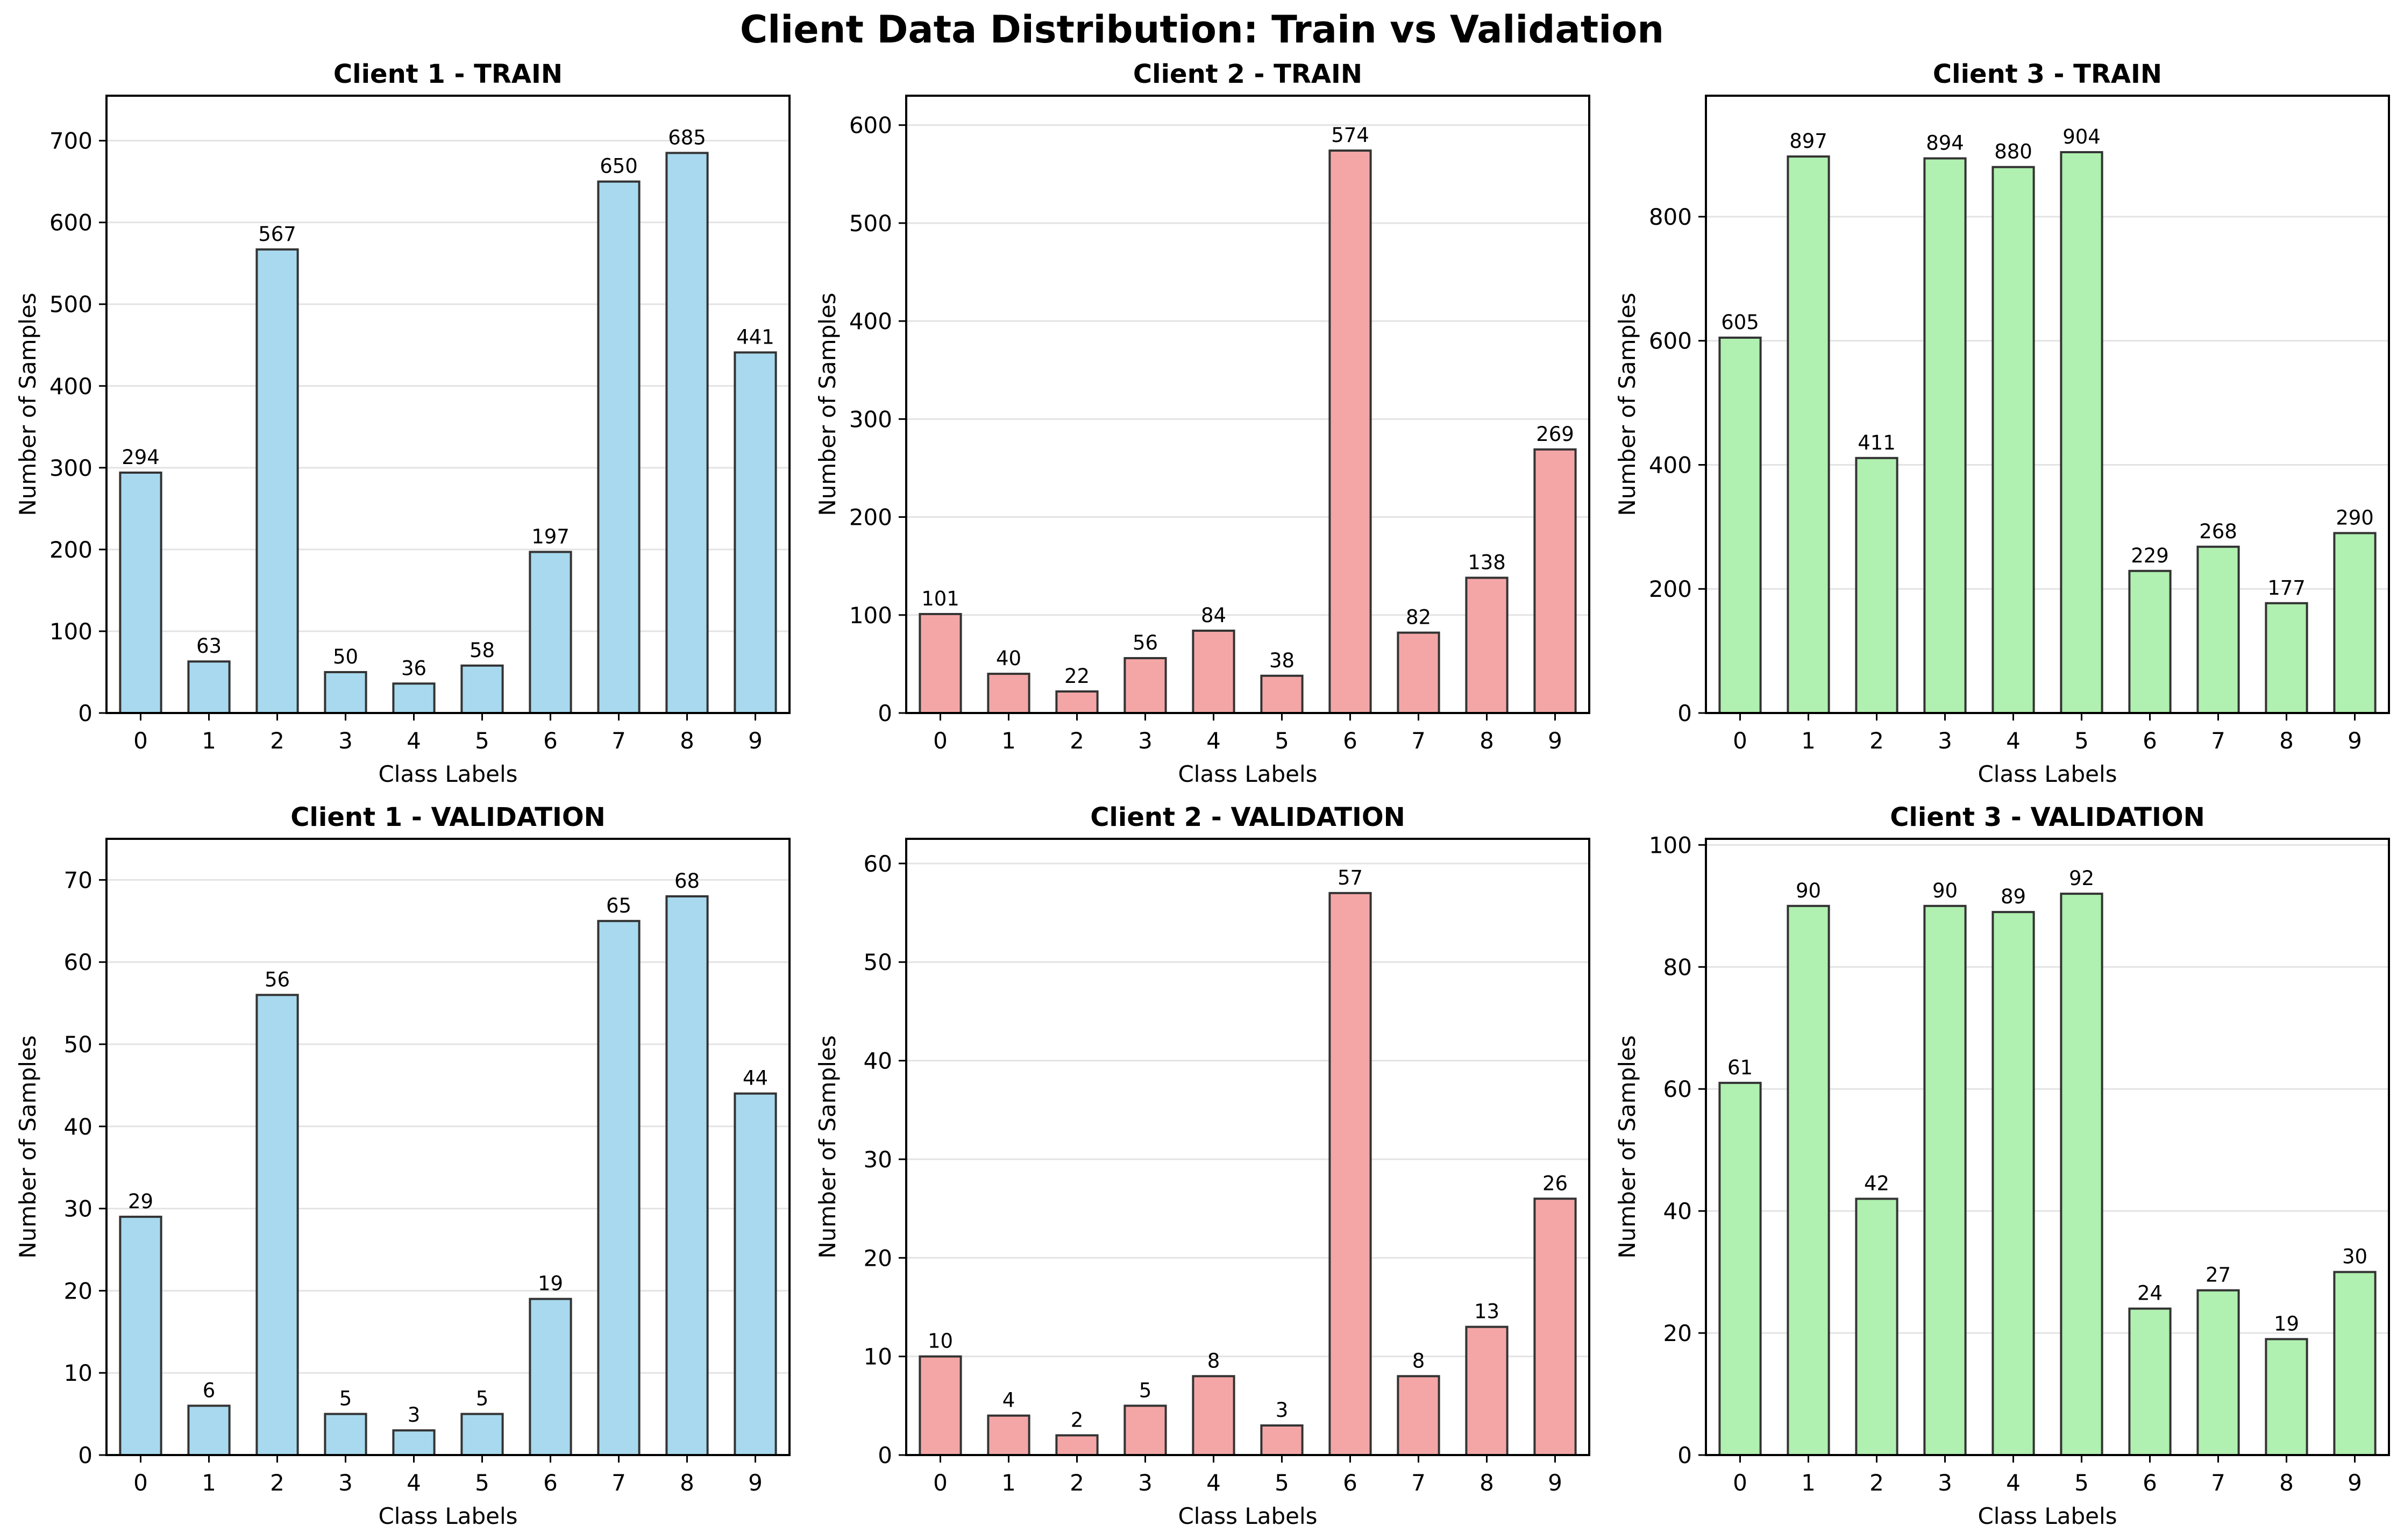 The width and height of the screenshot is (2404, 1540). What do you see at coordinates (1145, 1390) in the screenshot?
I see `bar-value-label: 5` at bounding box center [1145, 1390].